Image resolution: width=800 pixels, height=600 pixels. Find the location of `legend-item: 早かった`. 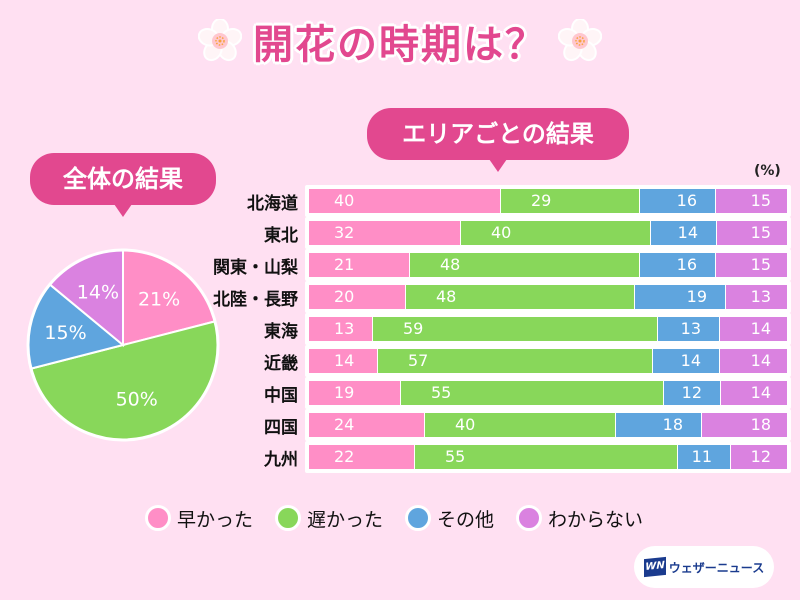

legend-item: 早かった is located at coordinates (199, 518).